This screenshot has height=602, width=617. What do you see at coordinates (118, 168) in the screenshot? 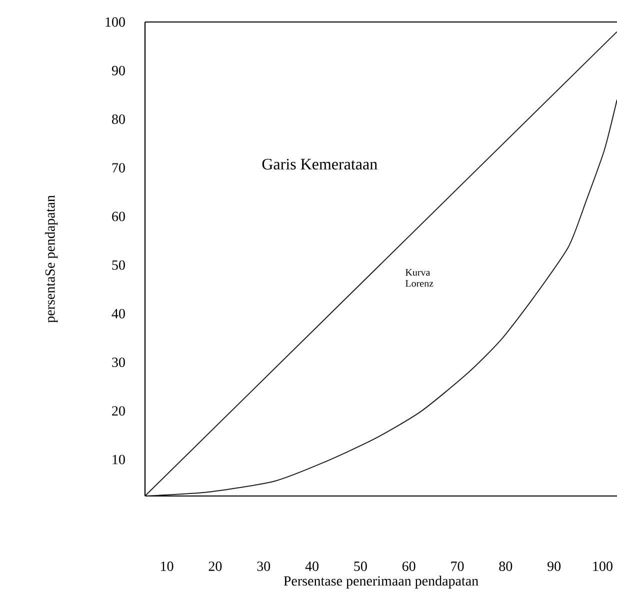
I see `y-tick-label: 70` at bounding box center [118, 168].